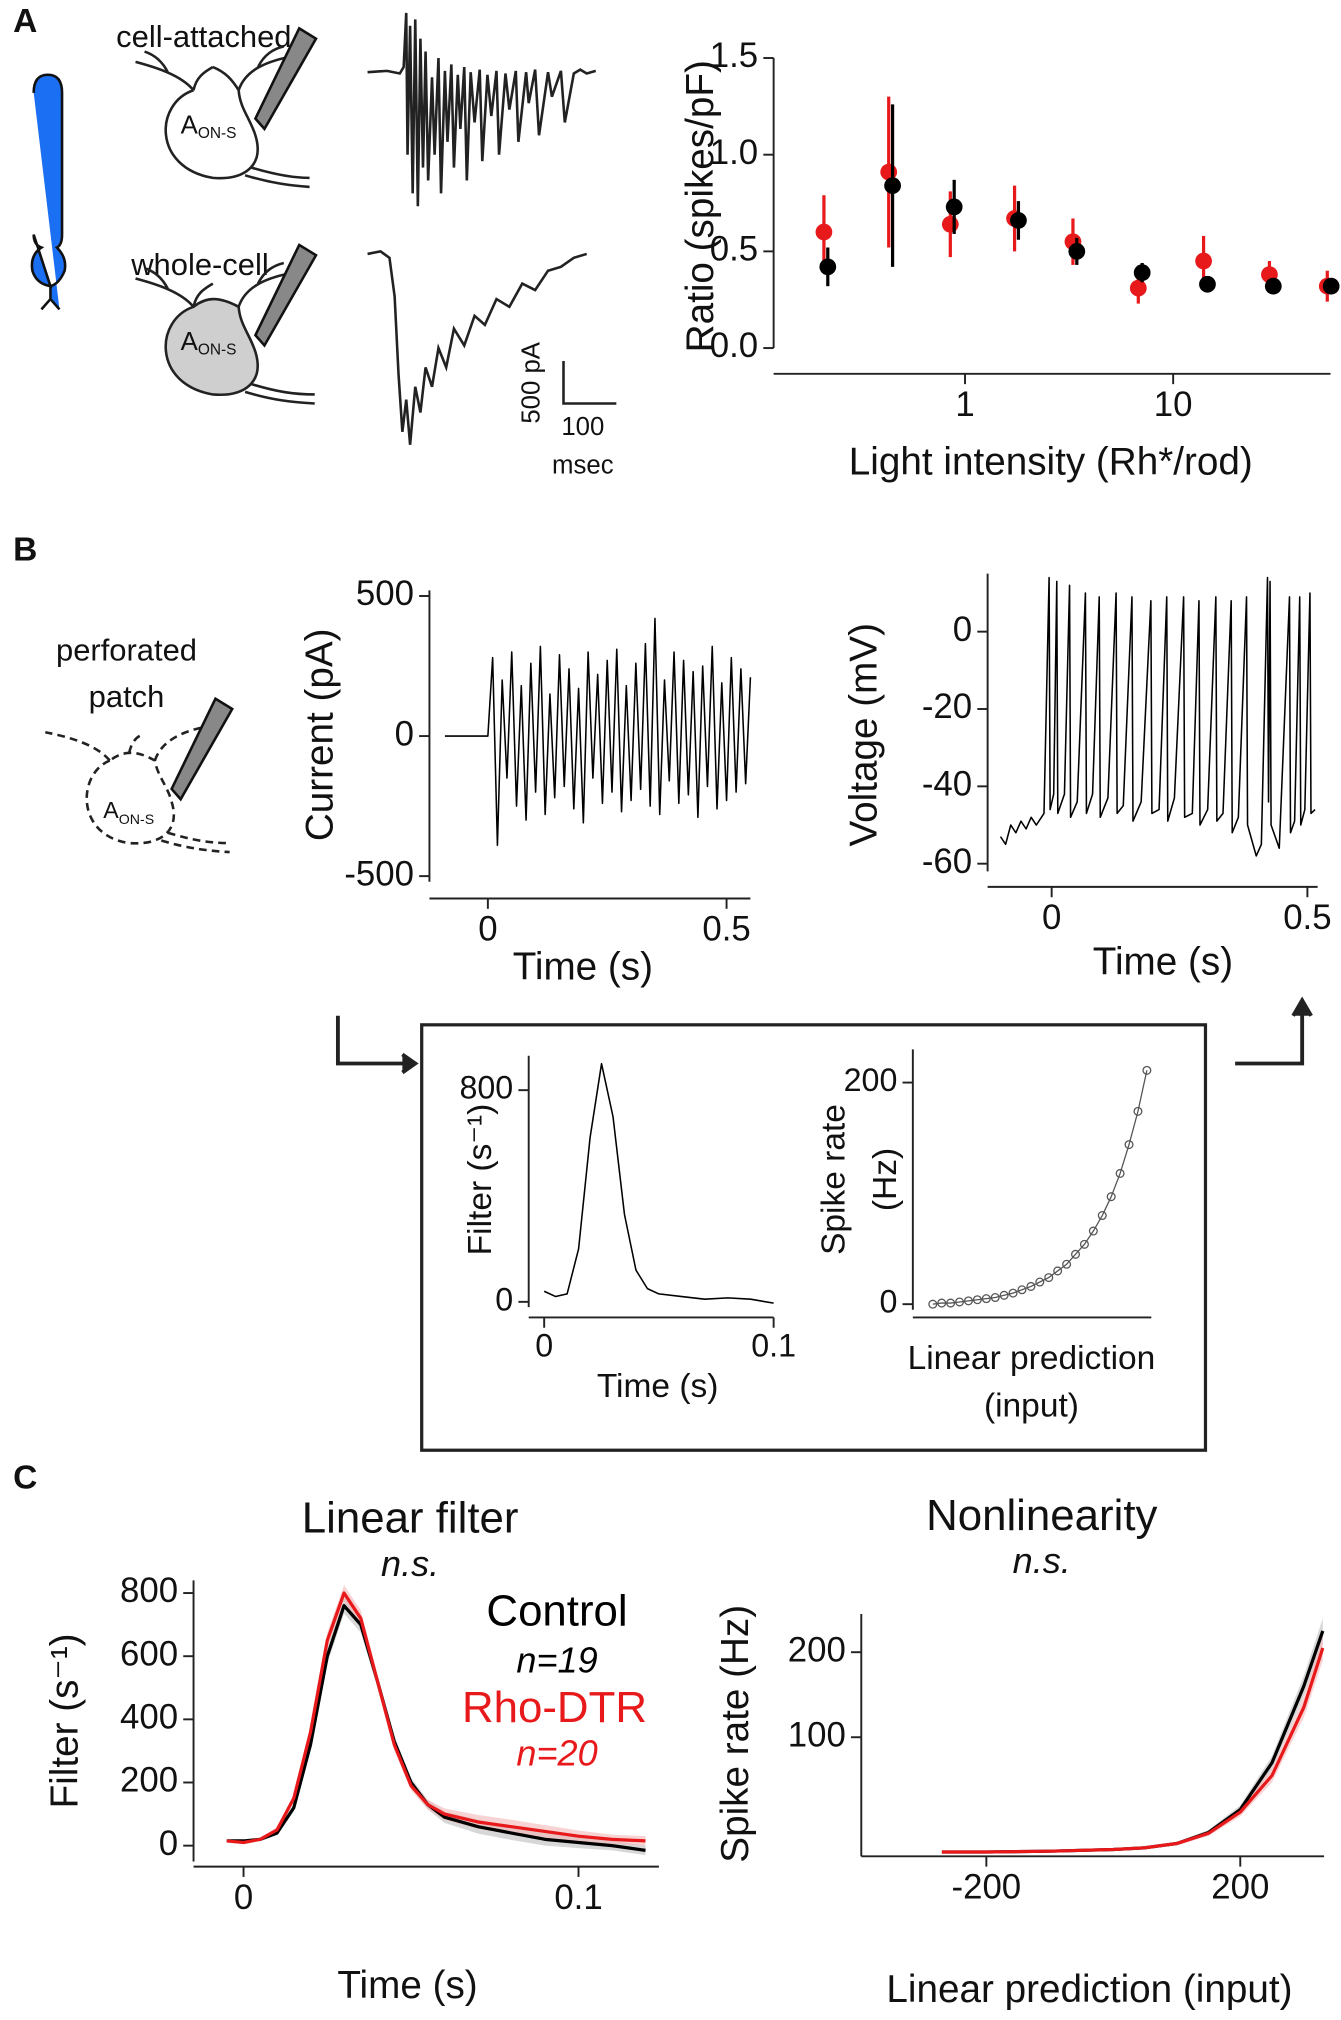 This screenshot has width=1341, height=2020. What do you see at coordinates (320, 734) in the screenshot?
I see `y-axis-label: Current (pA)` at bounding box center [320, 734].